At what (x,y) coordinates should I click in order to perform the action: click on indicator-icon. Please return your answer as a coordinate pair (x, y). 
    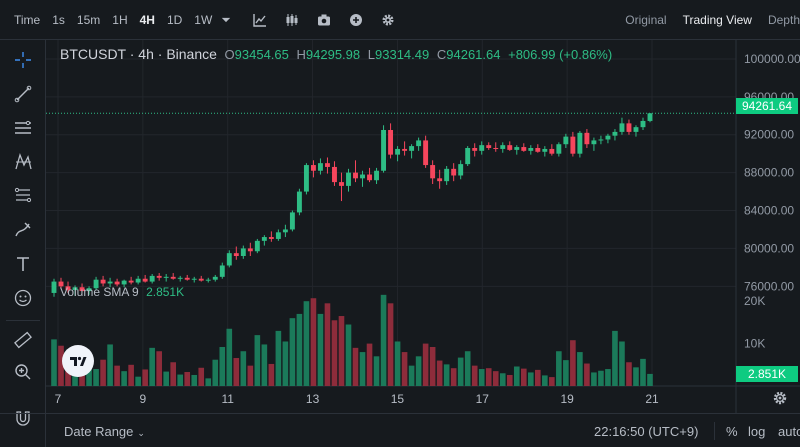
    Looking at the image, I should click on (260, 20).